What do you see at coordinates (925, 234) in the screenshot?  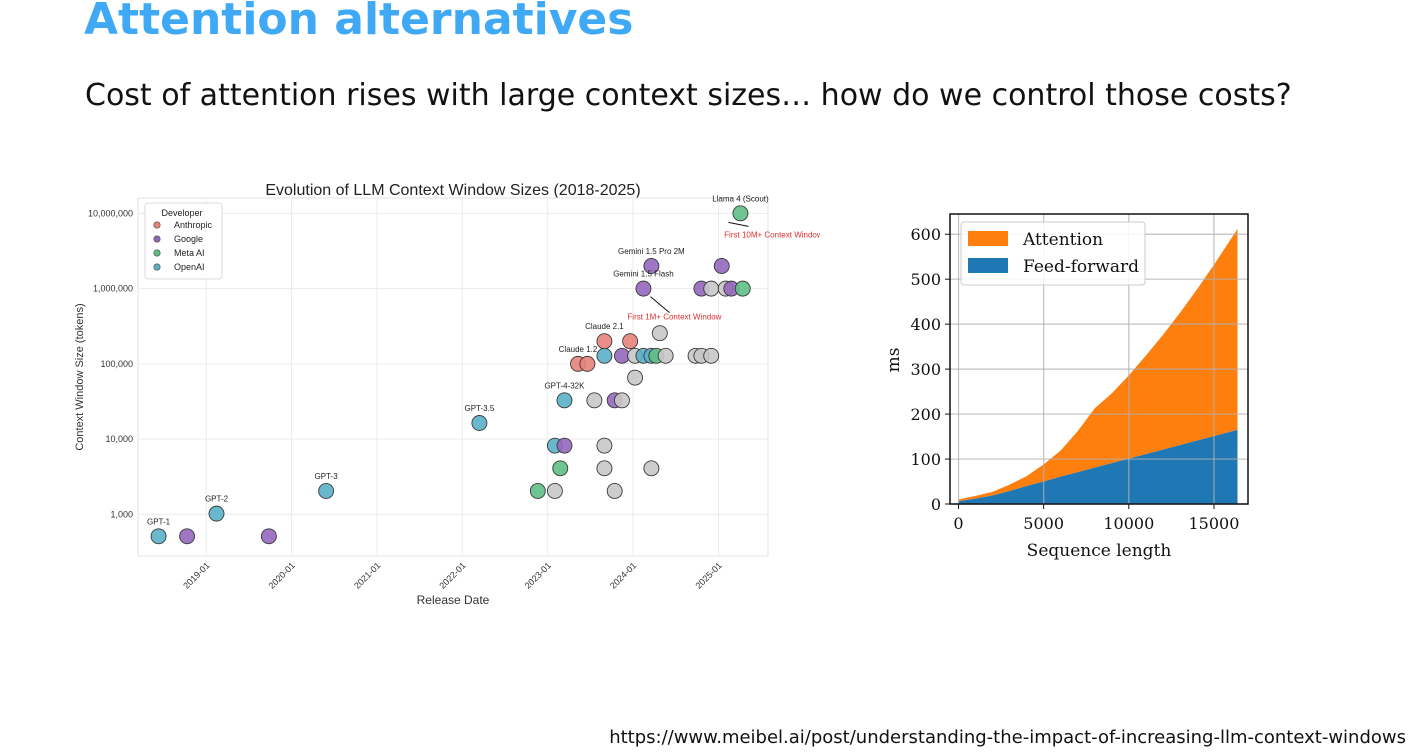 I see `chart2-ytick-label: 600` at bounding box center [925, 234].